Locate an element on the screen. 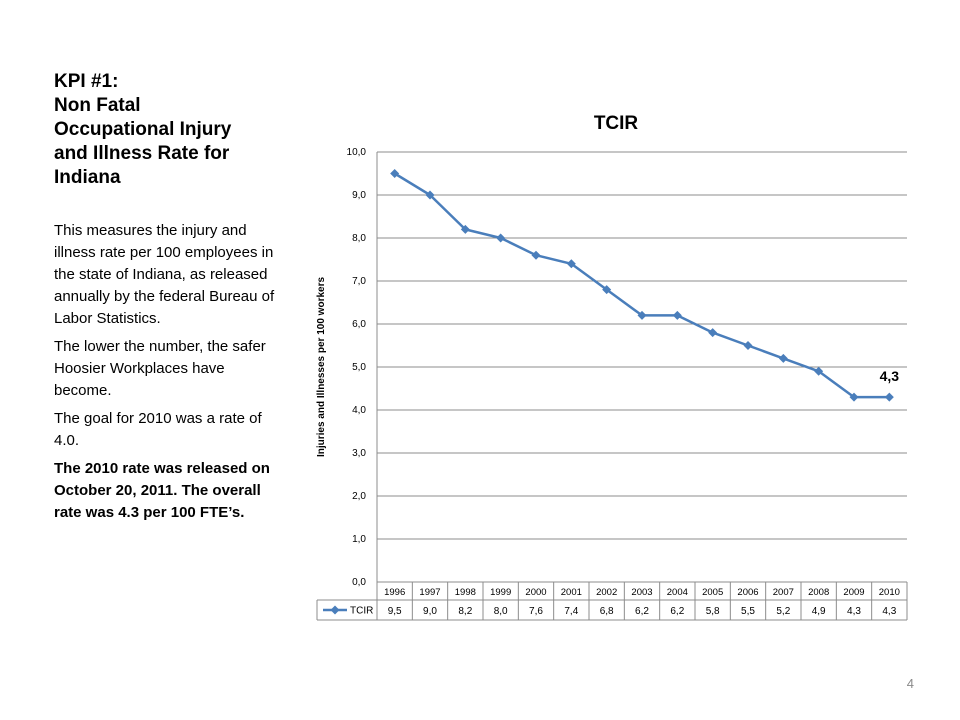  table-value: 5,8 is located at coordinates (713, 611).